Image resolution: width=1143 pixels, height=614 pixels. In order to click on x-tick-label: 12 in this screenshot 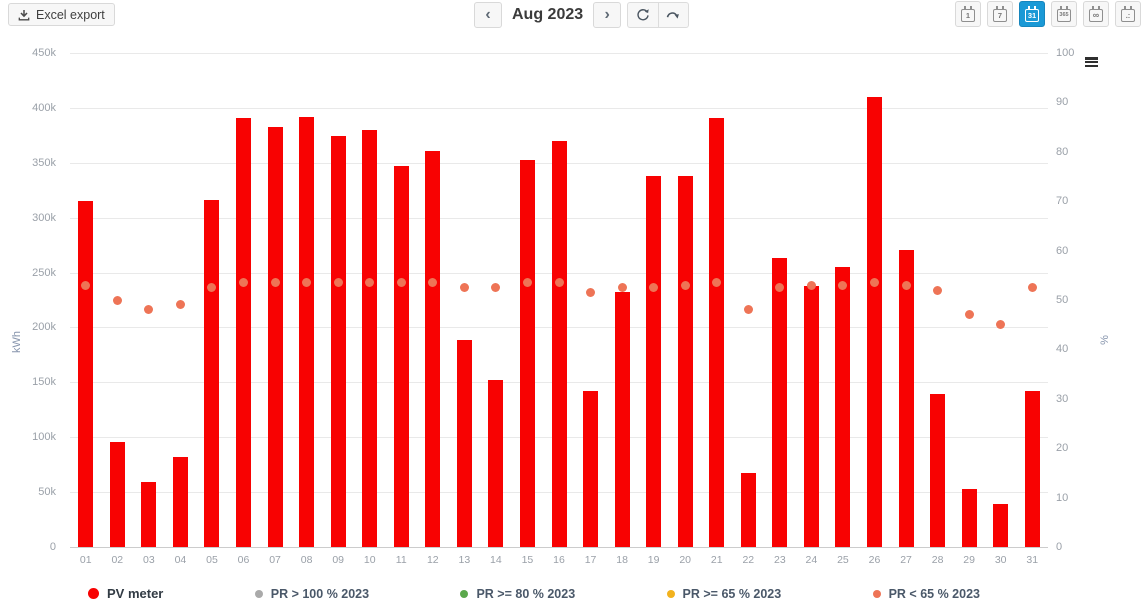, I will do `click(432, 560)`.